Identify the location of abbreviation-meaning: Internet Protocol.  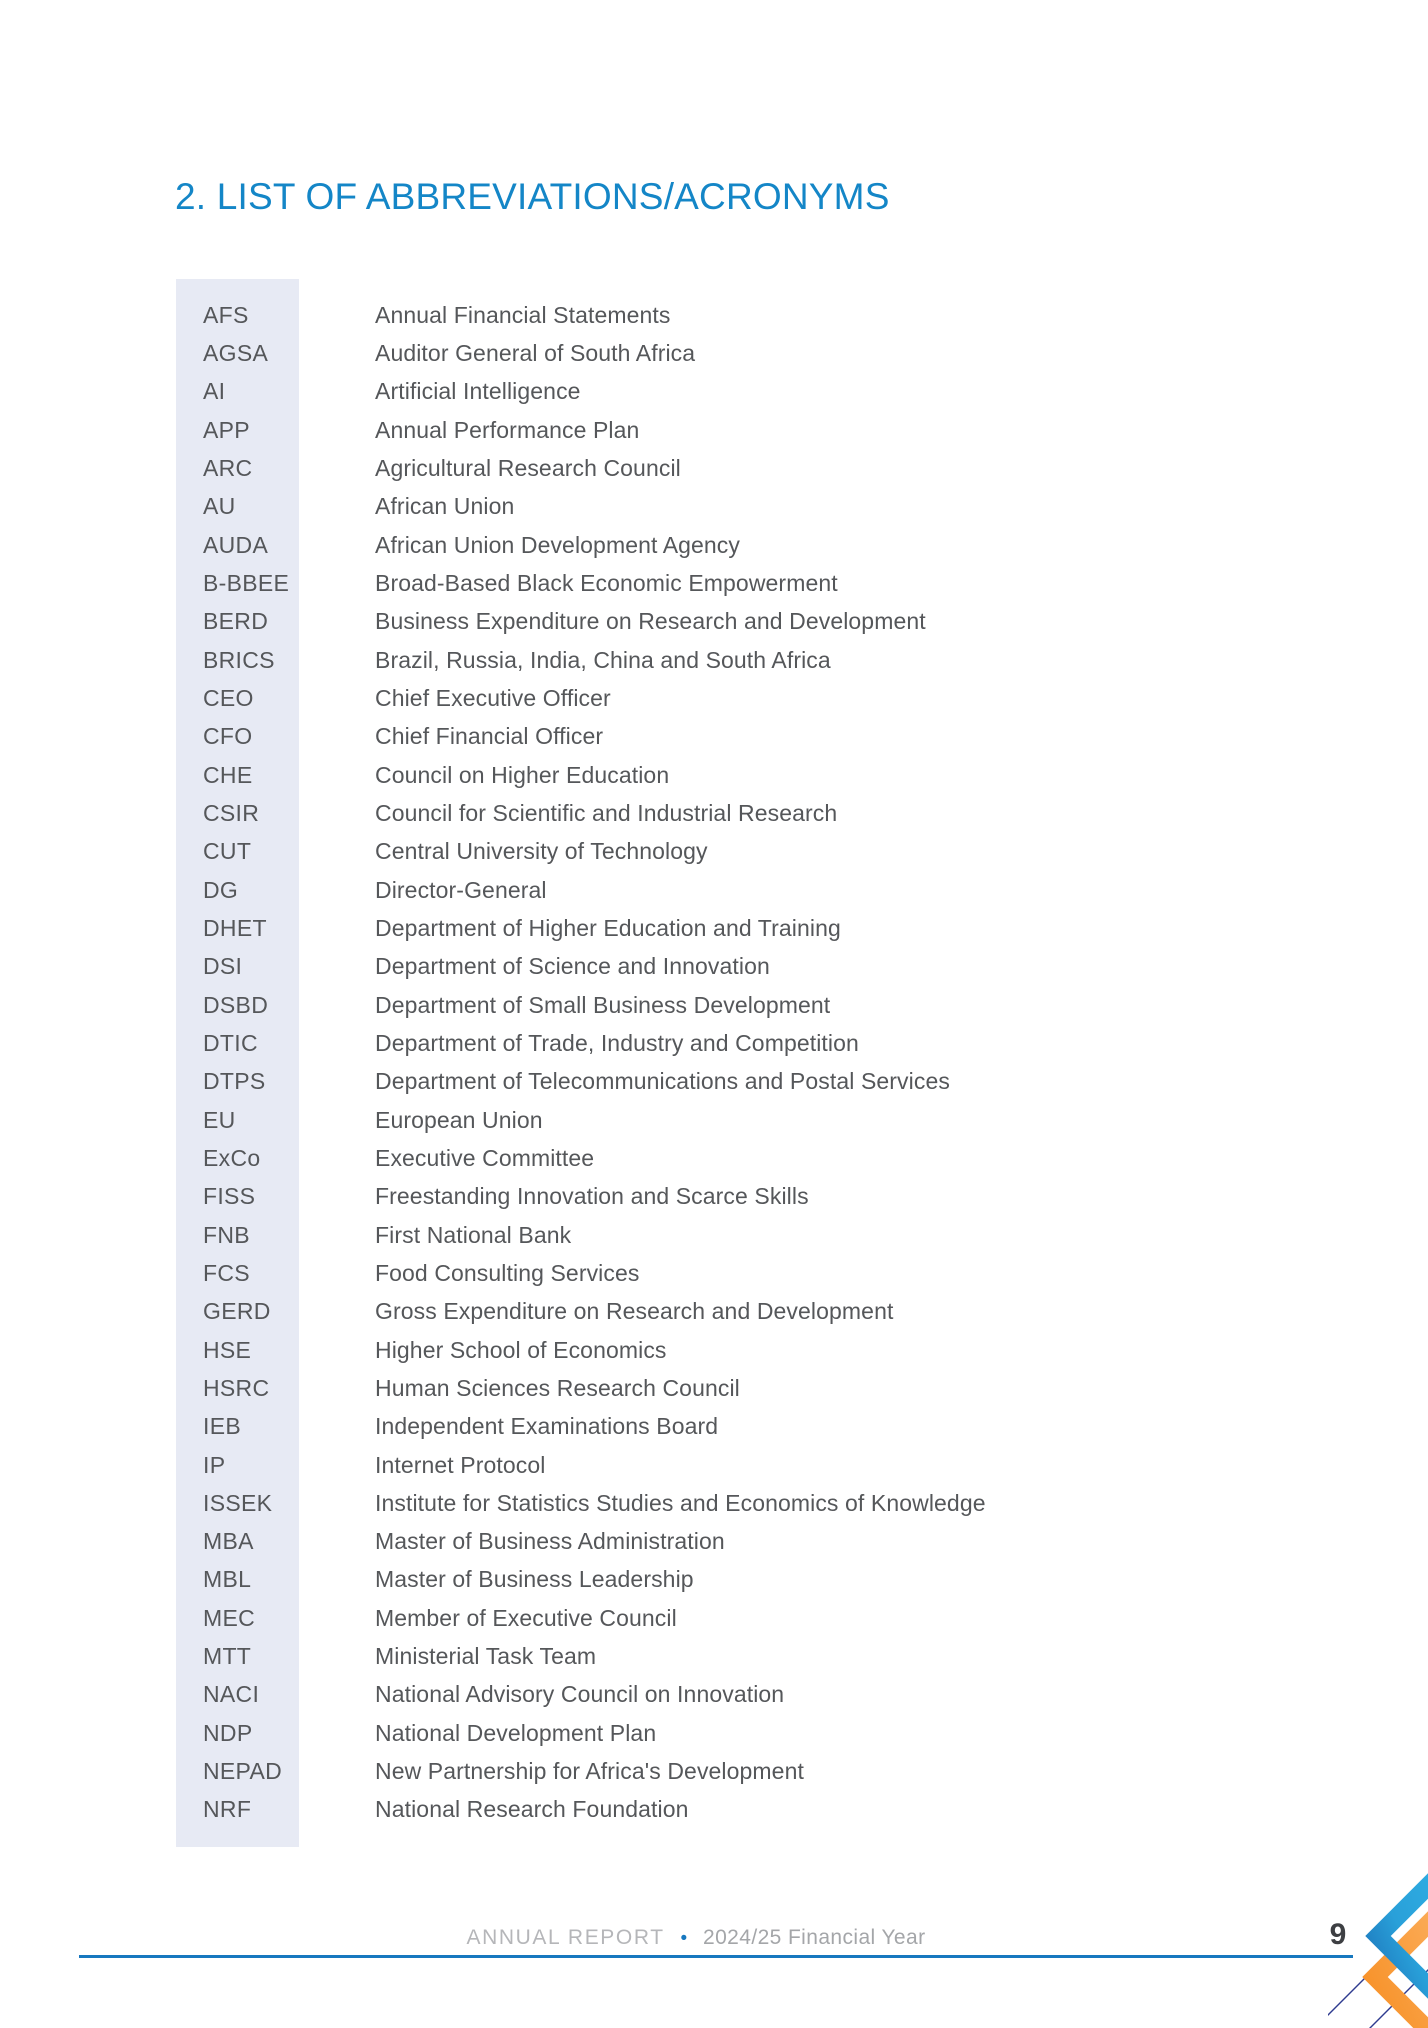
(460, 1464).